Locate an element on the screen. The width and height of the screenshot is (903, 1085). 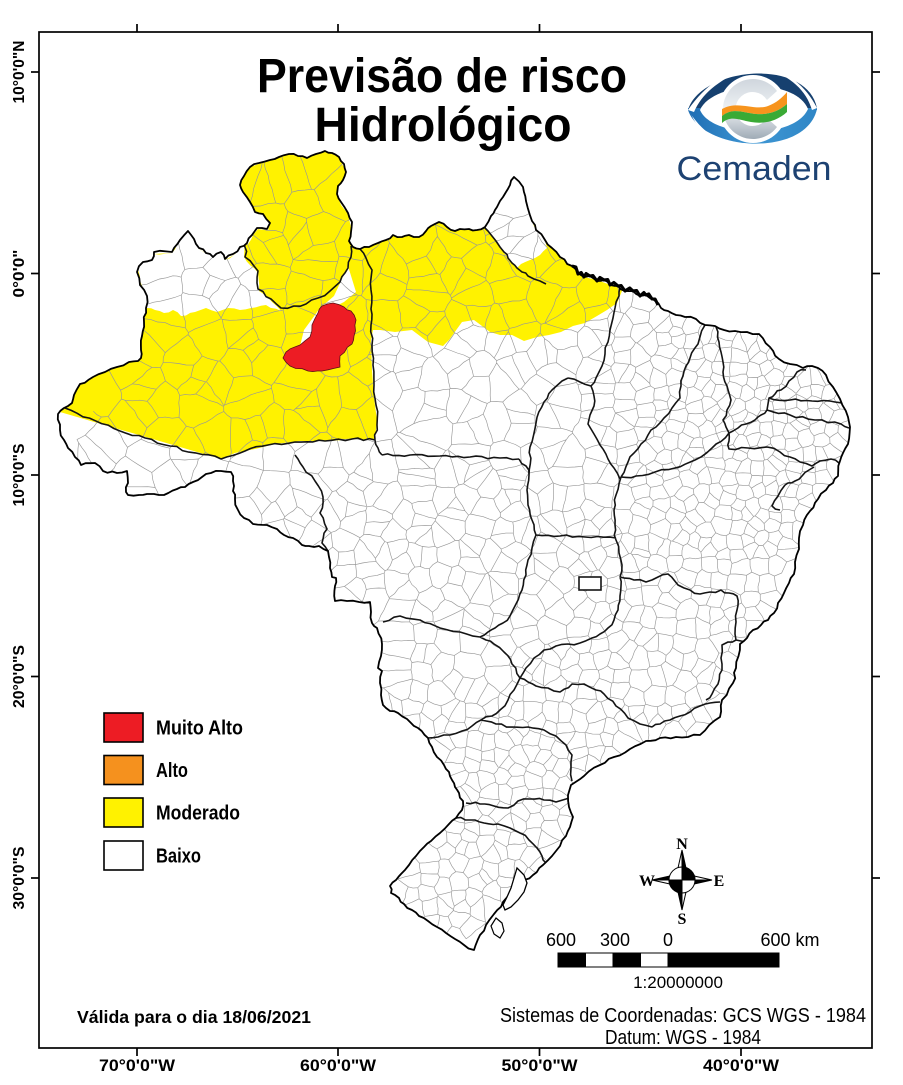
svg-text: 70°0'0"W is located at coordinates (137, 1066).